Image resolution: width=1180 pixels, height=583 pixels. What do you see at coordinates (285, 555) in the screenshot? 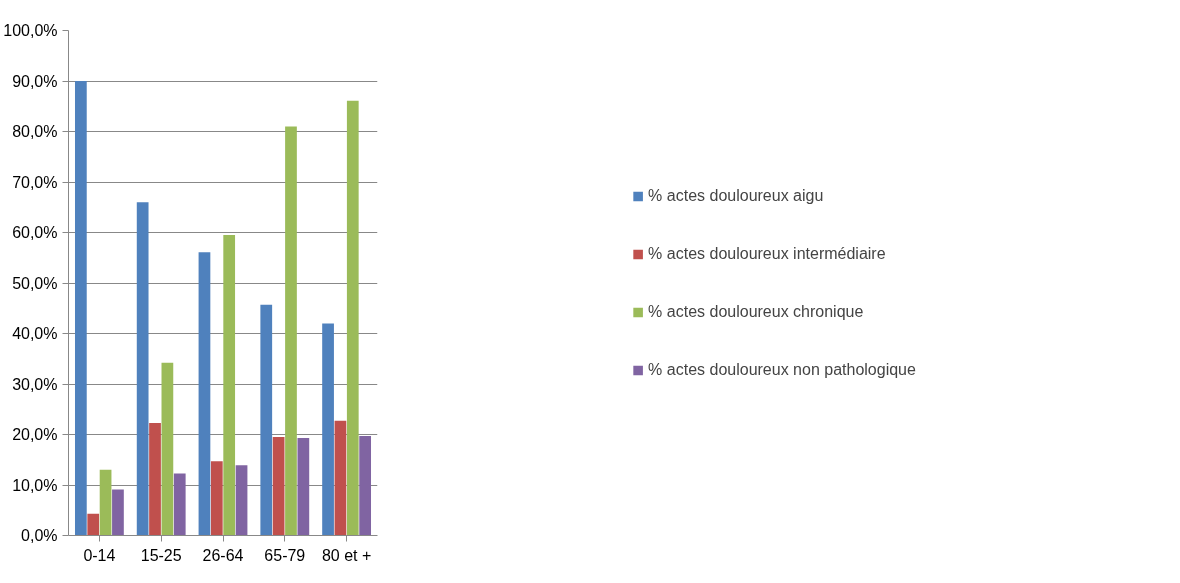
I see `x-tick-label: 65-79` at bounding box center [285, 555].